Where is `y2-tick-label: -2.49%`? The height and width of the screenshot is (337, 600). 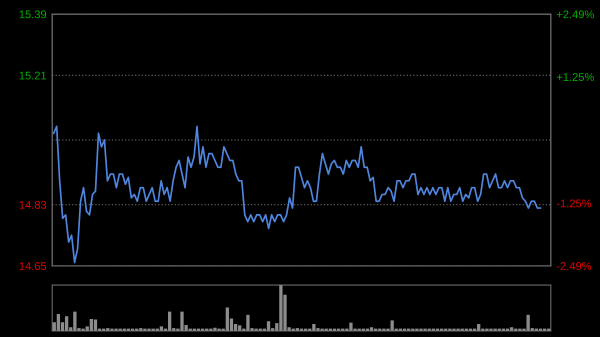 y2-tick-label: -2.49% is located at coordinates (574, 266).